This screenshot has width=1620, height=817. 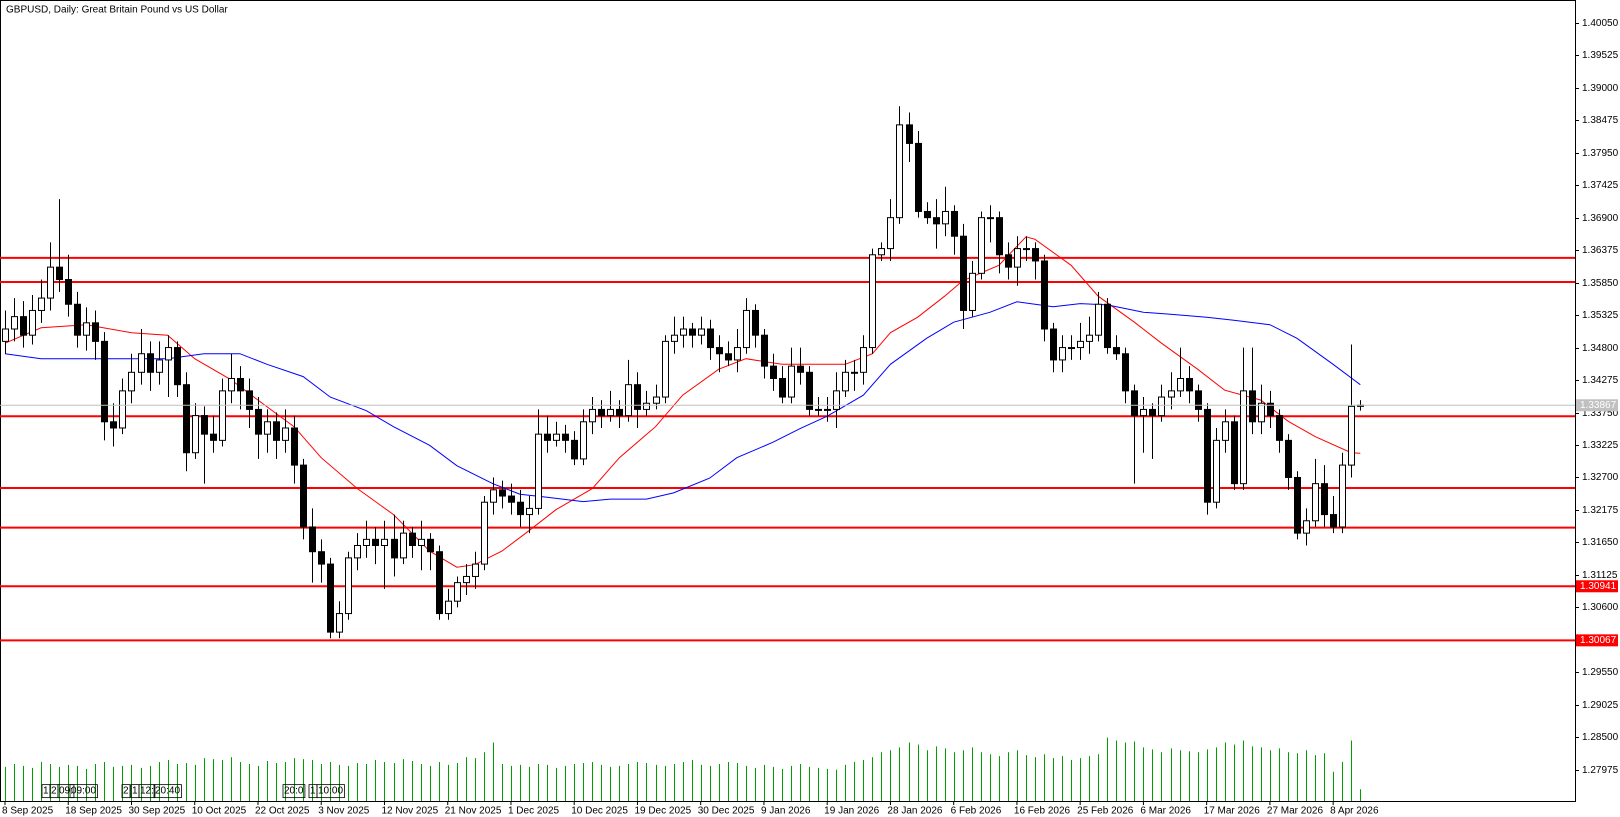 I want to click on y-tick-label: 1.36900, so click(x=1600, y=218).